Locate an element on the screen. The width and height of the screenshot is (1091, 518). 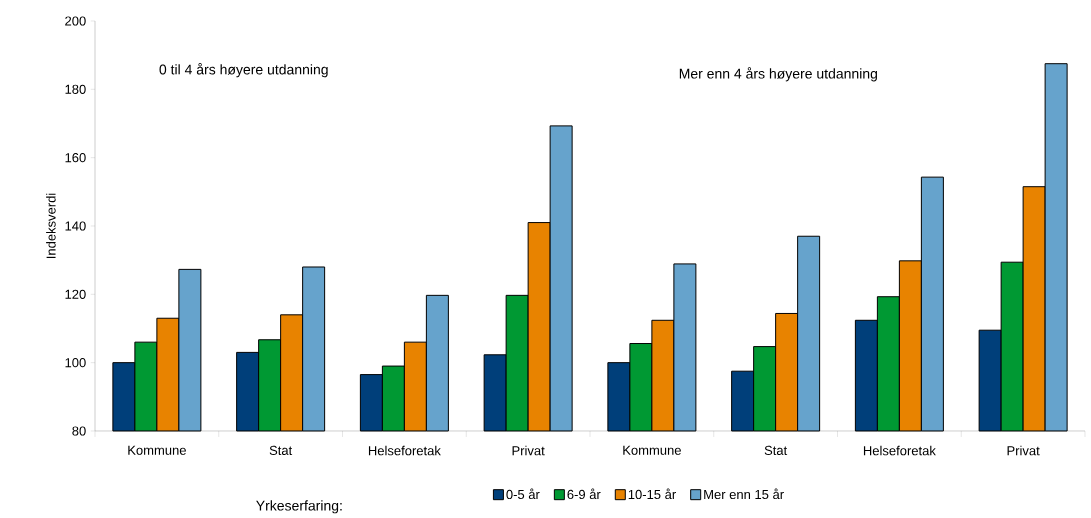
annotation: 0 til 4 års høyere utdanning is located at coordinates (243, 70).